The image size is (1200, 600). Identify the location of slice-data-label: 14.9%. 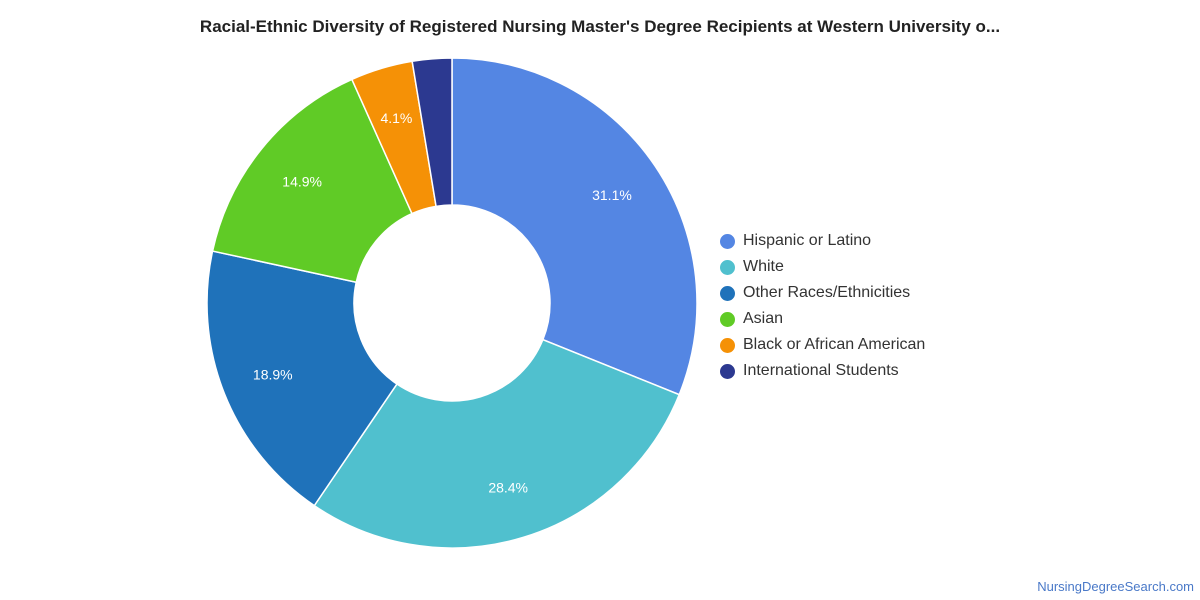
(302, 181).